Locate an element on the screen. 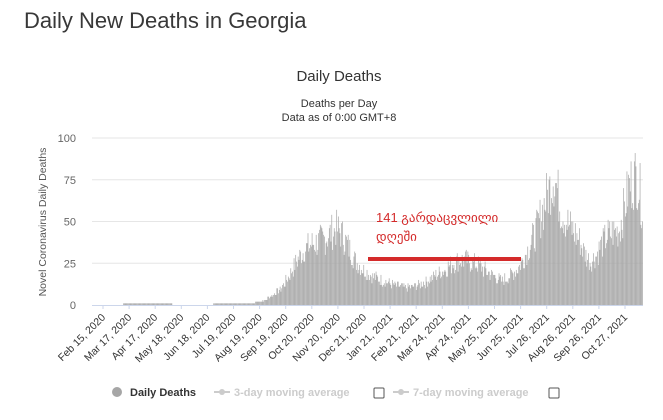 This screenshot has width=663, height=420. annotation-text-line1: 141 გარდაცვლილი is located at coordinates (437, 217).